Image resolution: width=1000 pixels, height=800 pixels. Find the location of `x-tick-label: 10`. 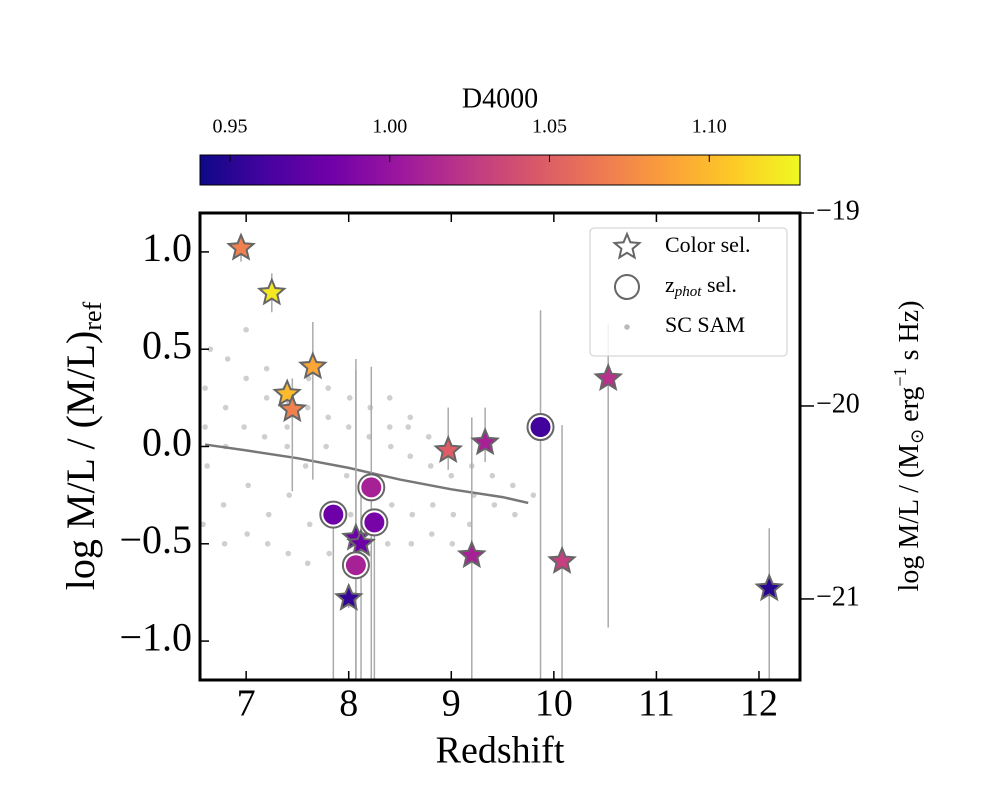

x-tick-label: 10 is located at coordinates (554, 704).